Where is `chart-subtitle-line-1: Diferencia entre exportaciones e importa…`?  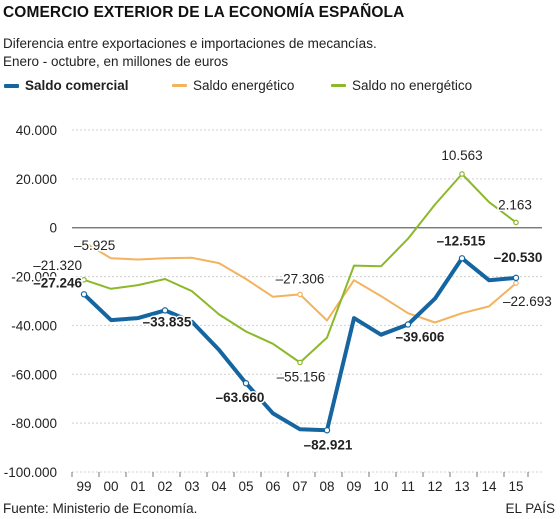
chart-subtitle-line-1: Diferencia entre exportaciones e importa… is located at coordinates (190, 43).